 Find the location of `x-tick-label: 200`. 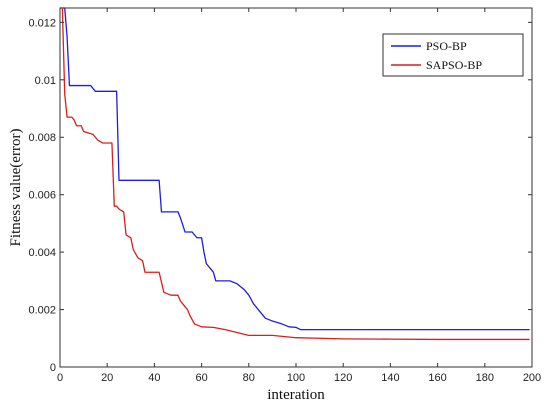

x-tick-label: 200 is located at coordinates (532, 378).